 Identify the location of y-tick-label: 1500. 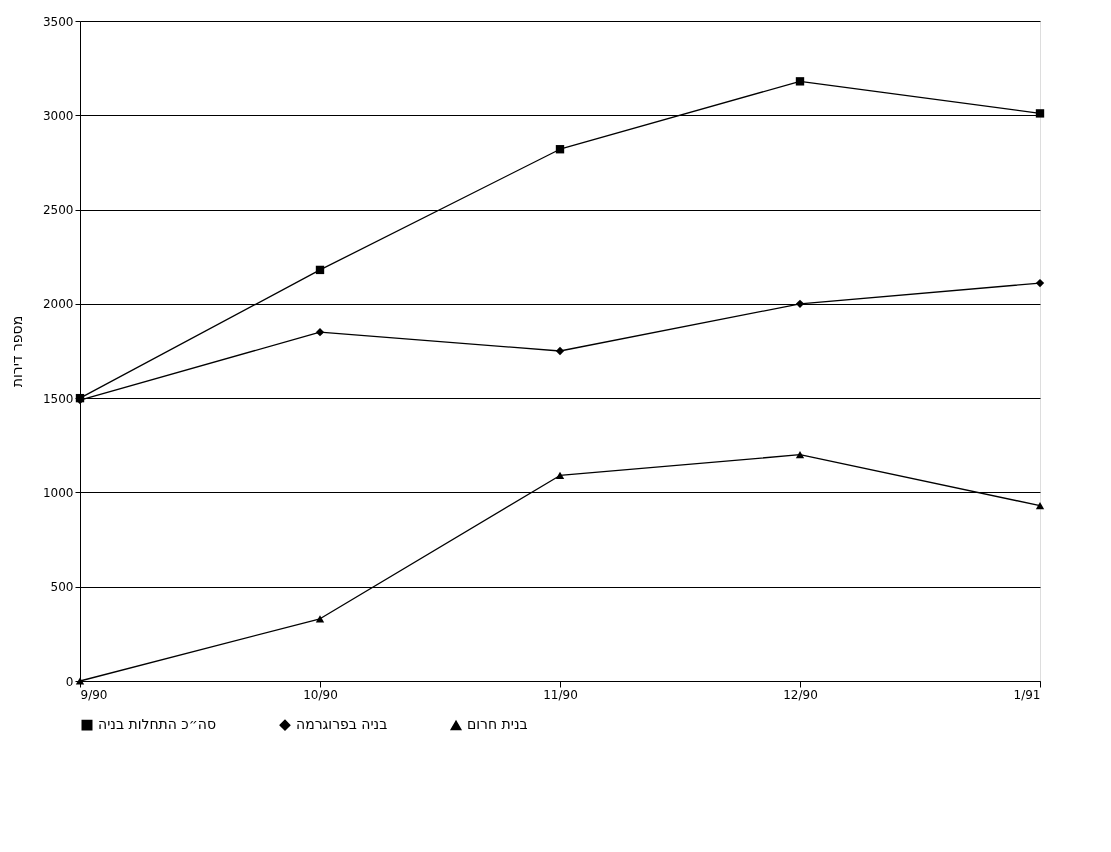
(58, 398).